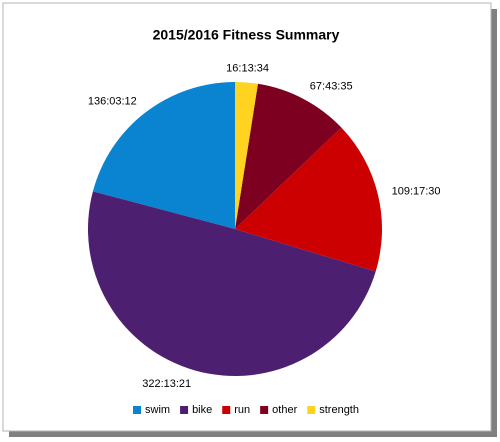 The height and width of the screenshot is (442, 500). What do you see at coordinates (416, 192) in the screenshot?
I see `data-label: 109:17:30` at bounding box center [416, 192].